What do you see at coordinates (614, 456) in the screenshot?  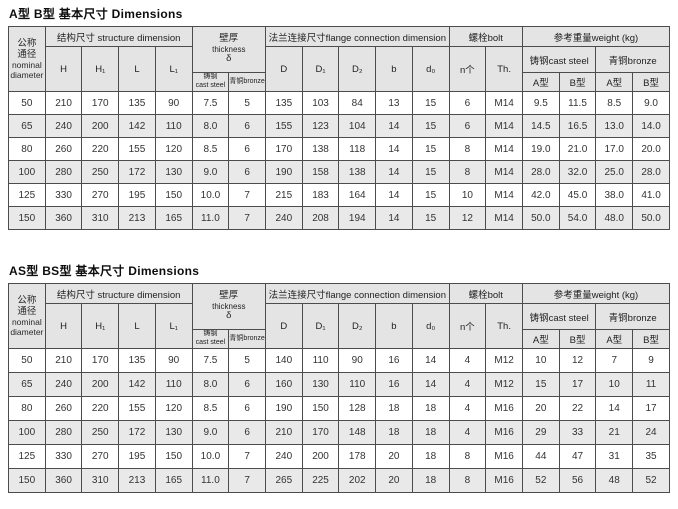 I see `cell: 31` at bounding box center [614, 456].